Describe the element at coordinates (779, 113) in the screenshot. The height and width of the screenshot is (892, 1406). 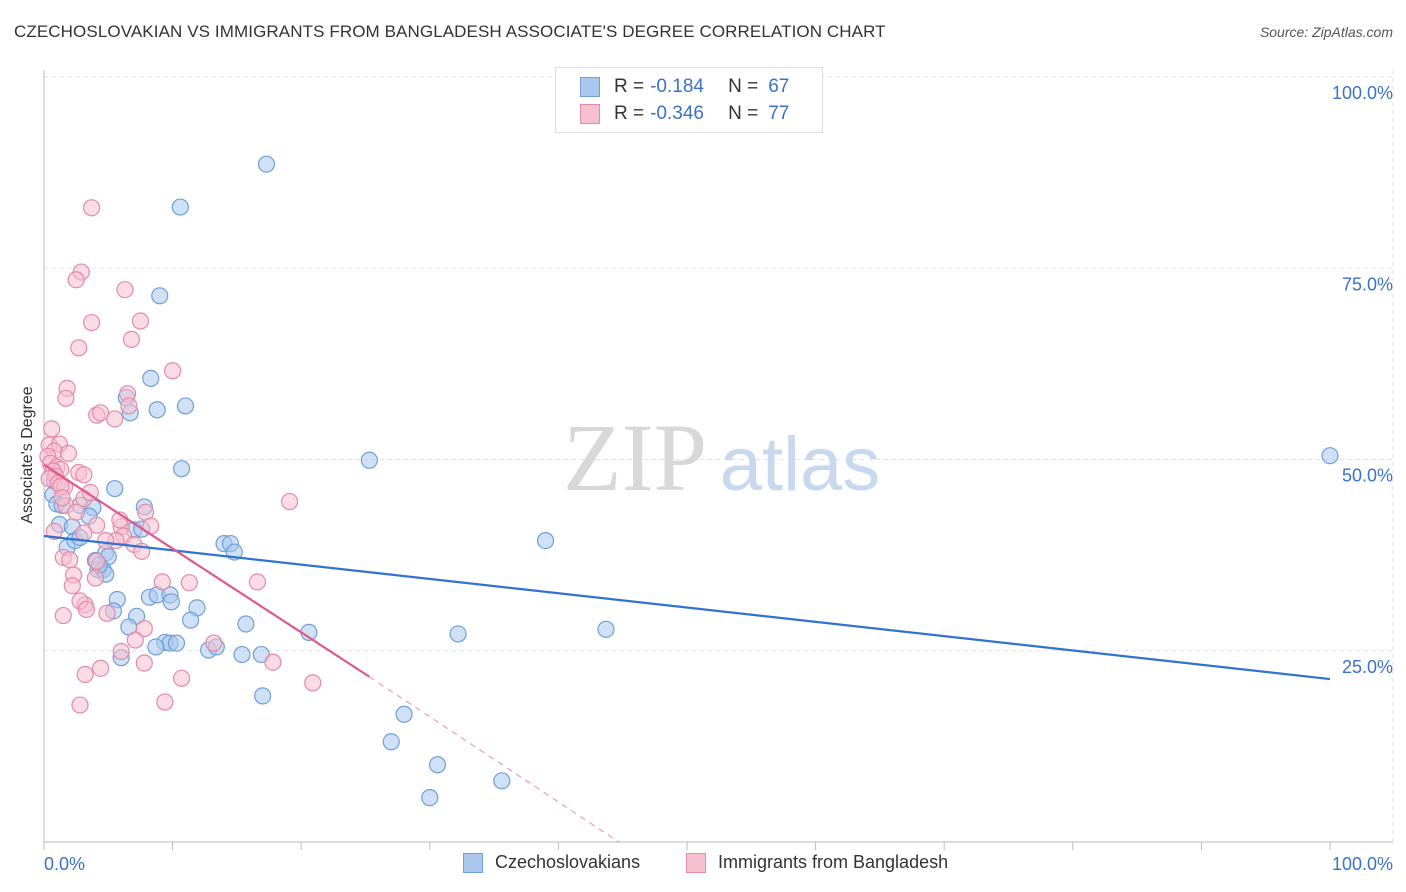
I see `legend-n-value: 77` at that location.